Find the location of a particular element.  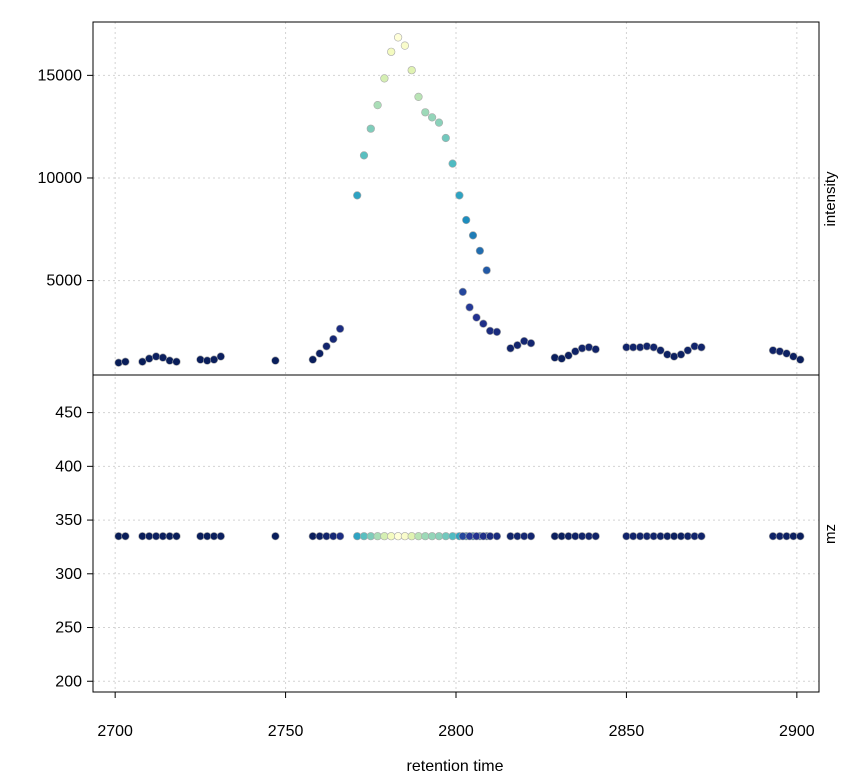

x-tick-label: 2800 is located at coordinates (456, 731).